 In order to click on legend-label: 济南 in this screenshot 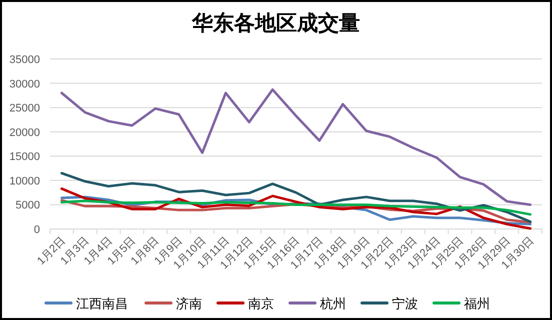, I will do `click(189, 303)`.